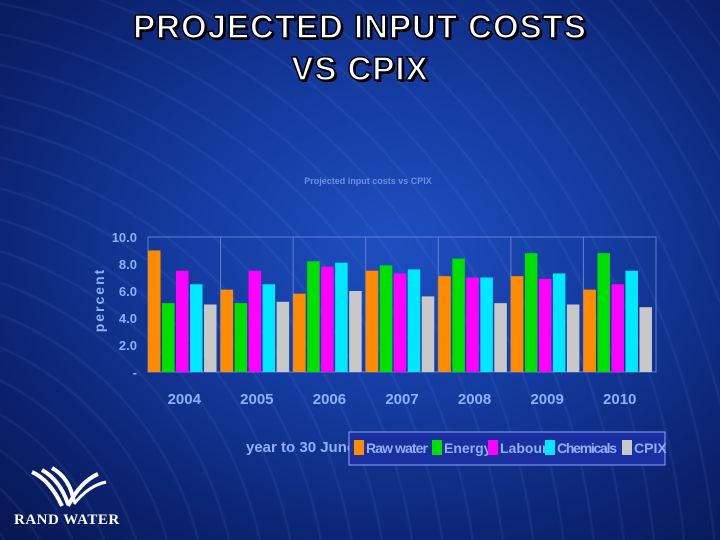  I want to click on bar-energy-2008, so click(458, 315).